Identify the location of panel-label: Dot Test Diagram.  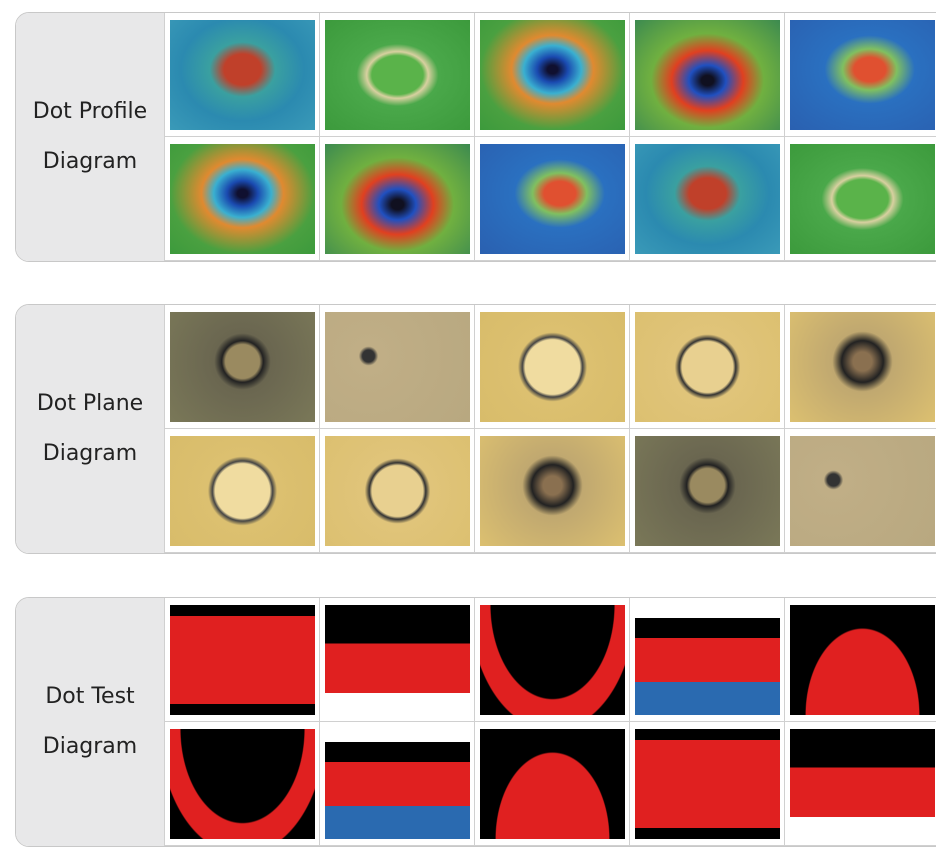
(90, 722).